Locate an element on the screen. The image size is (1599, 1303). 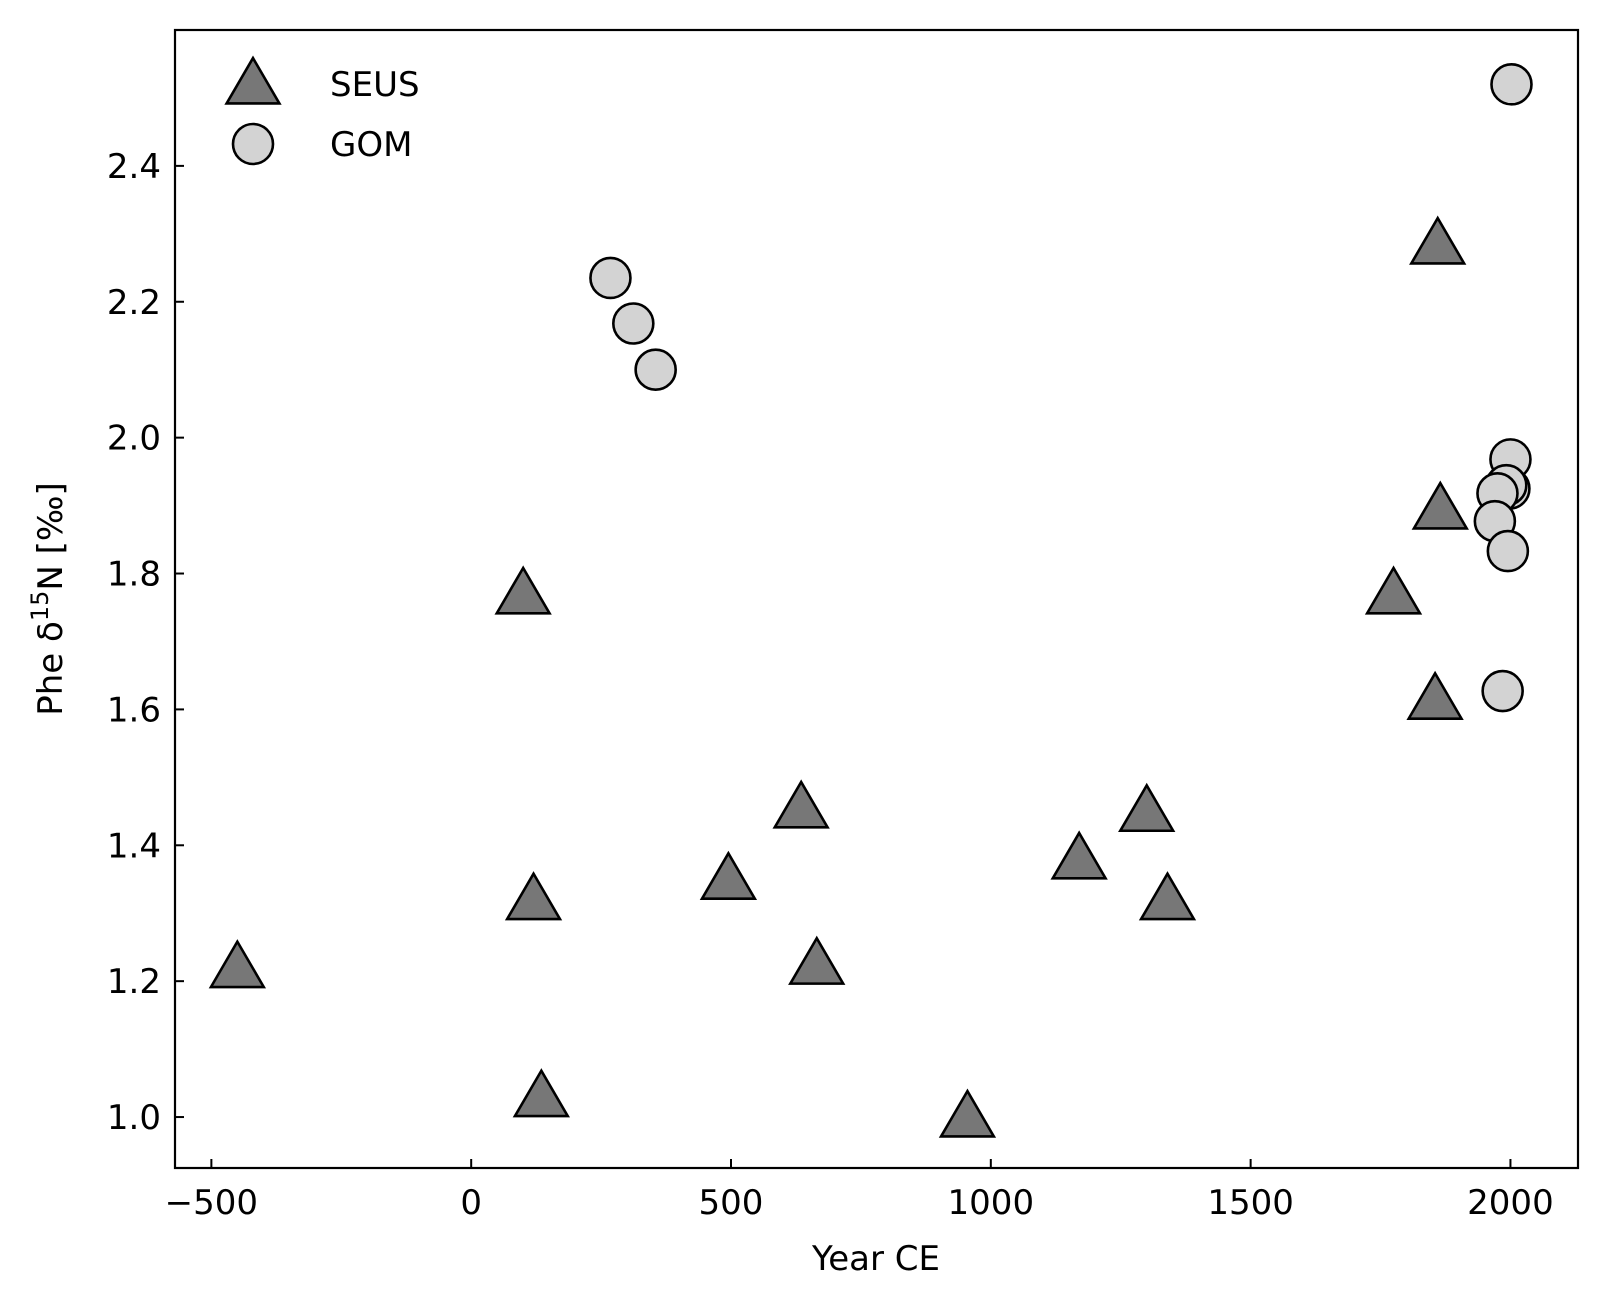
legend-gom-marker is located at coordinates (253, 144).